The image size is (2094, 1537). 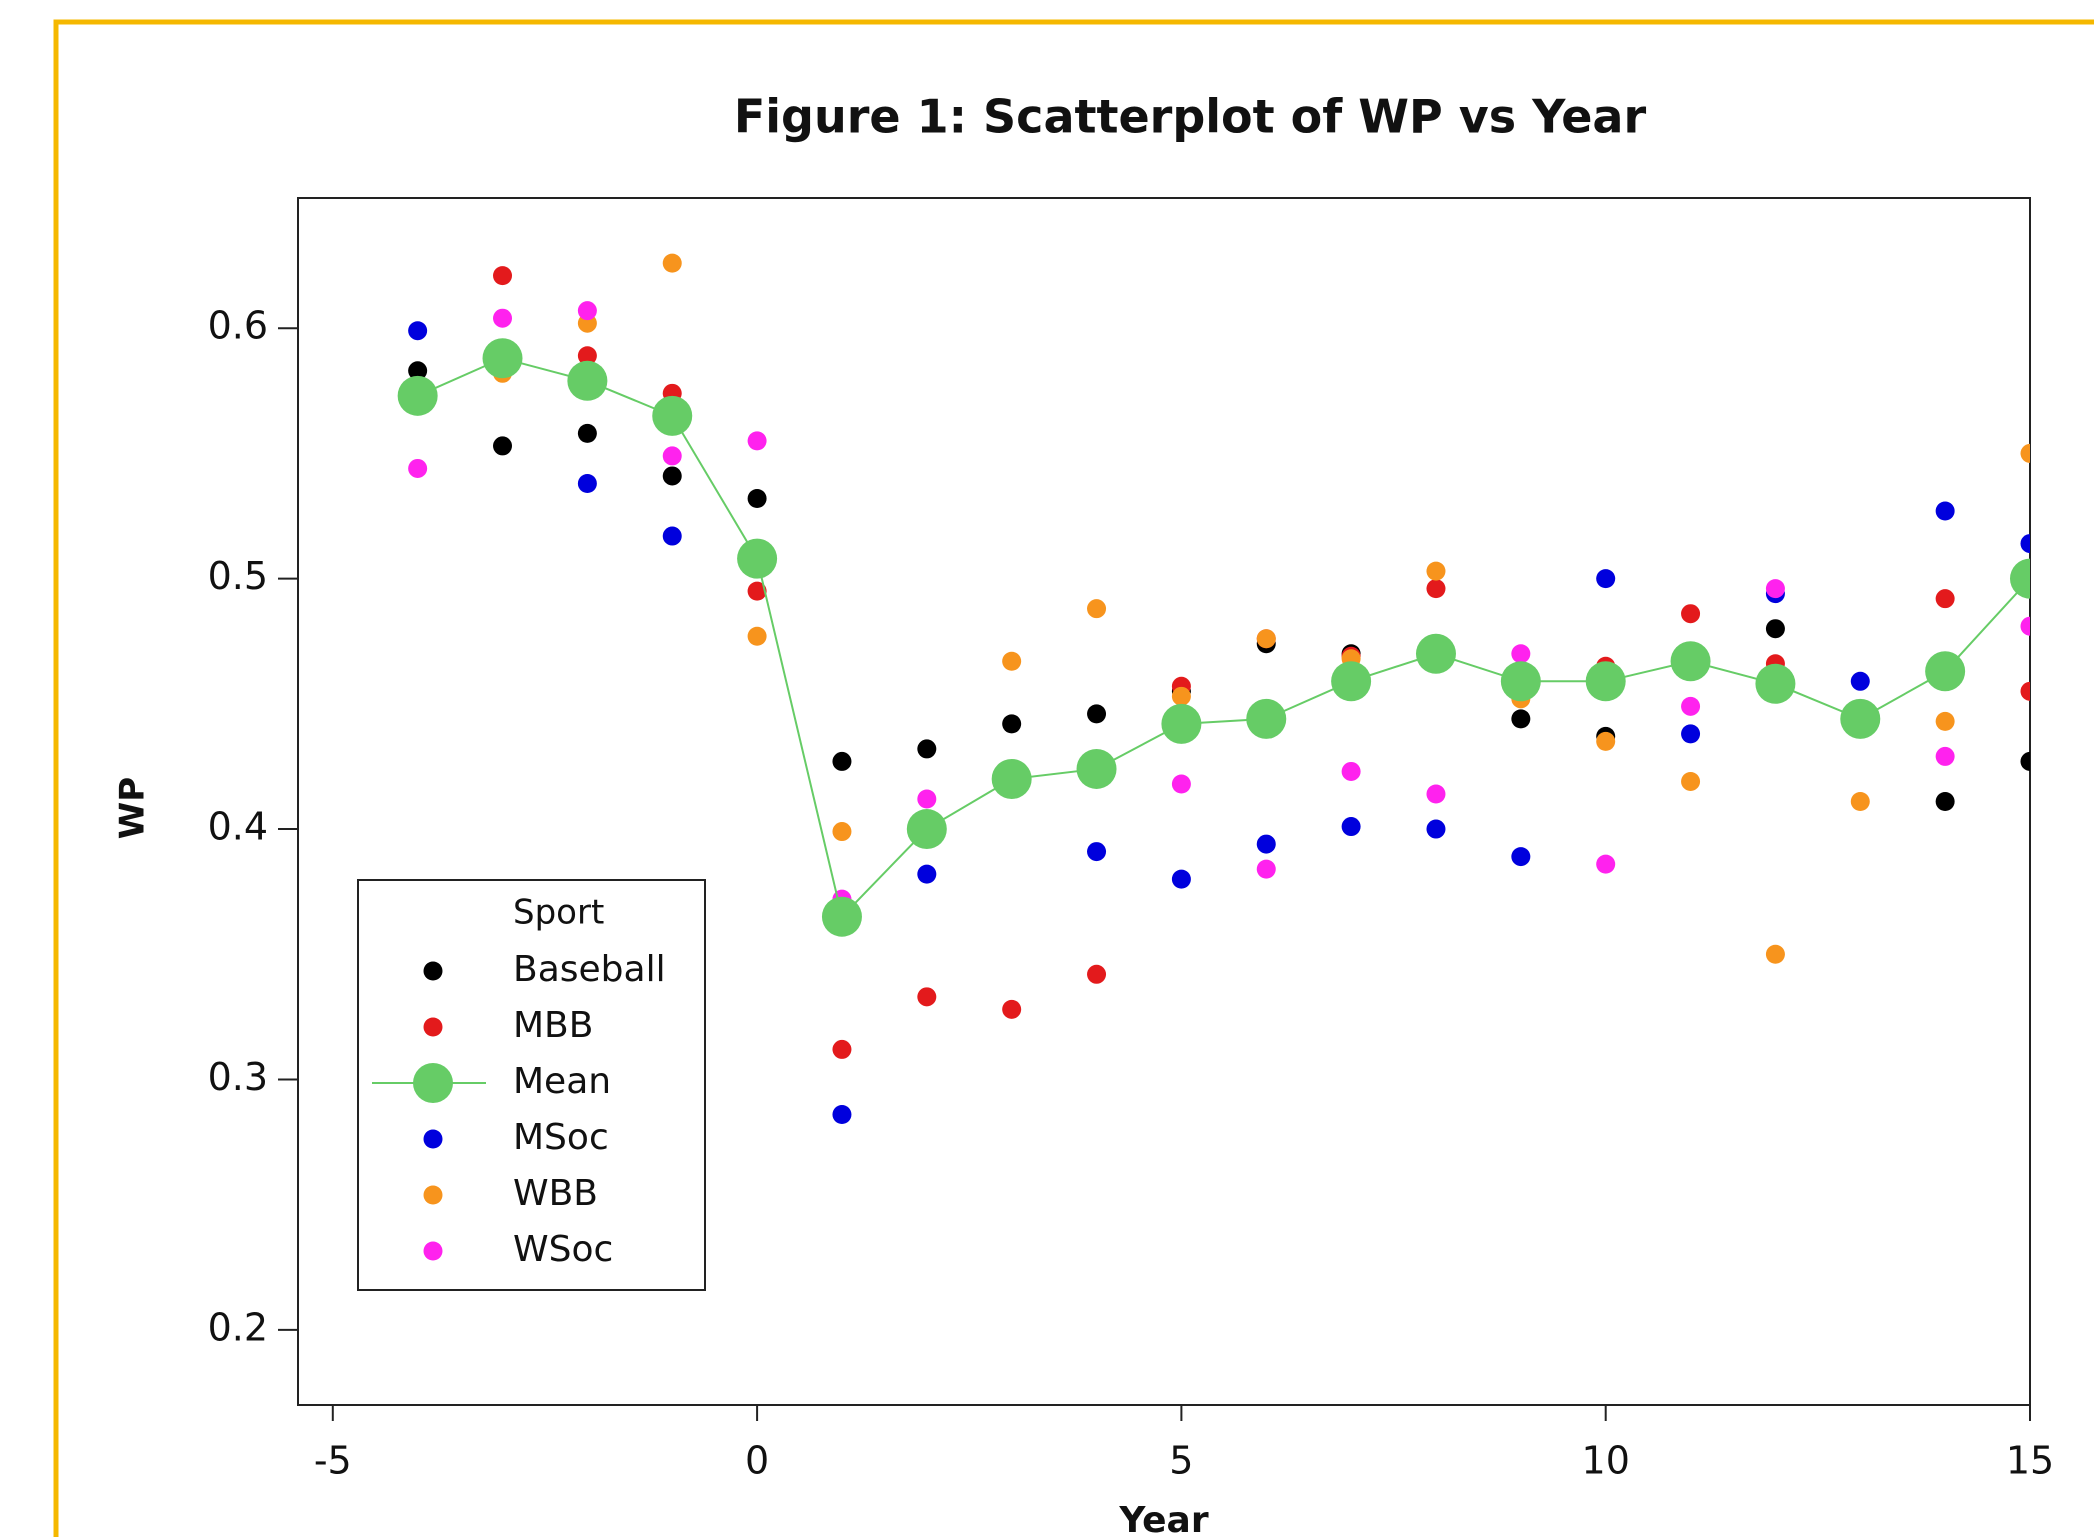 What do you see at coordinates (133, 808) in the screenshot?
I see `y-axis-label: WP` at bounding box center [133, 808].